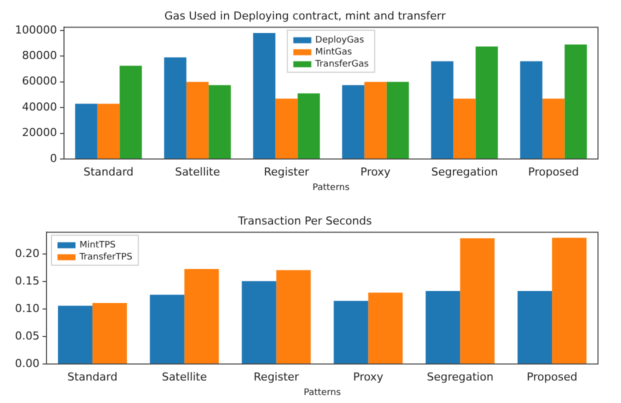 This screenshot has height=403, width=621. Describe the element at coordinates (105, 257) in the screenshot. I see `legend-label: TransferTPS` at that location.